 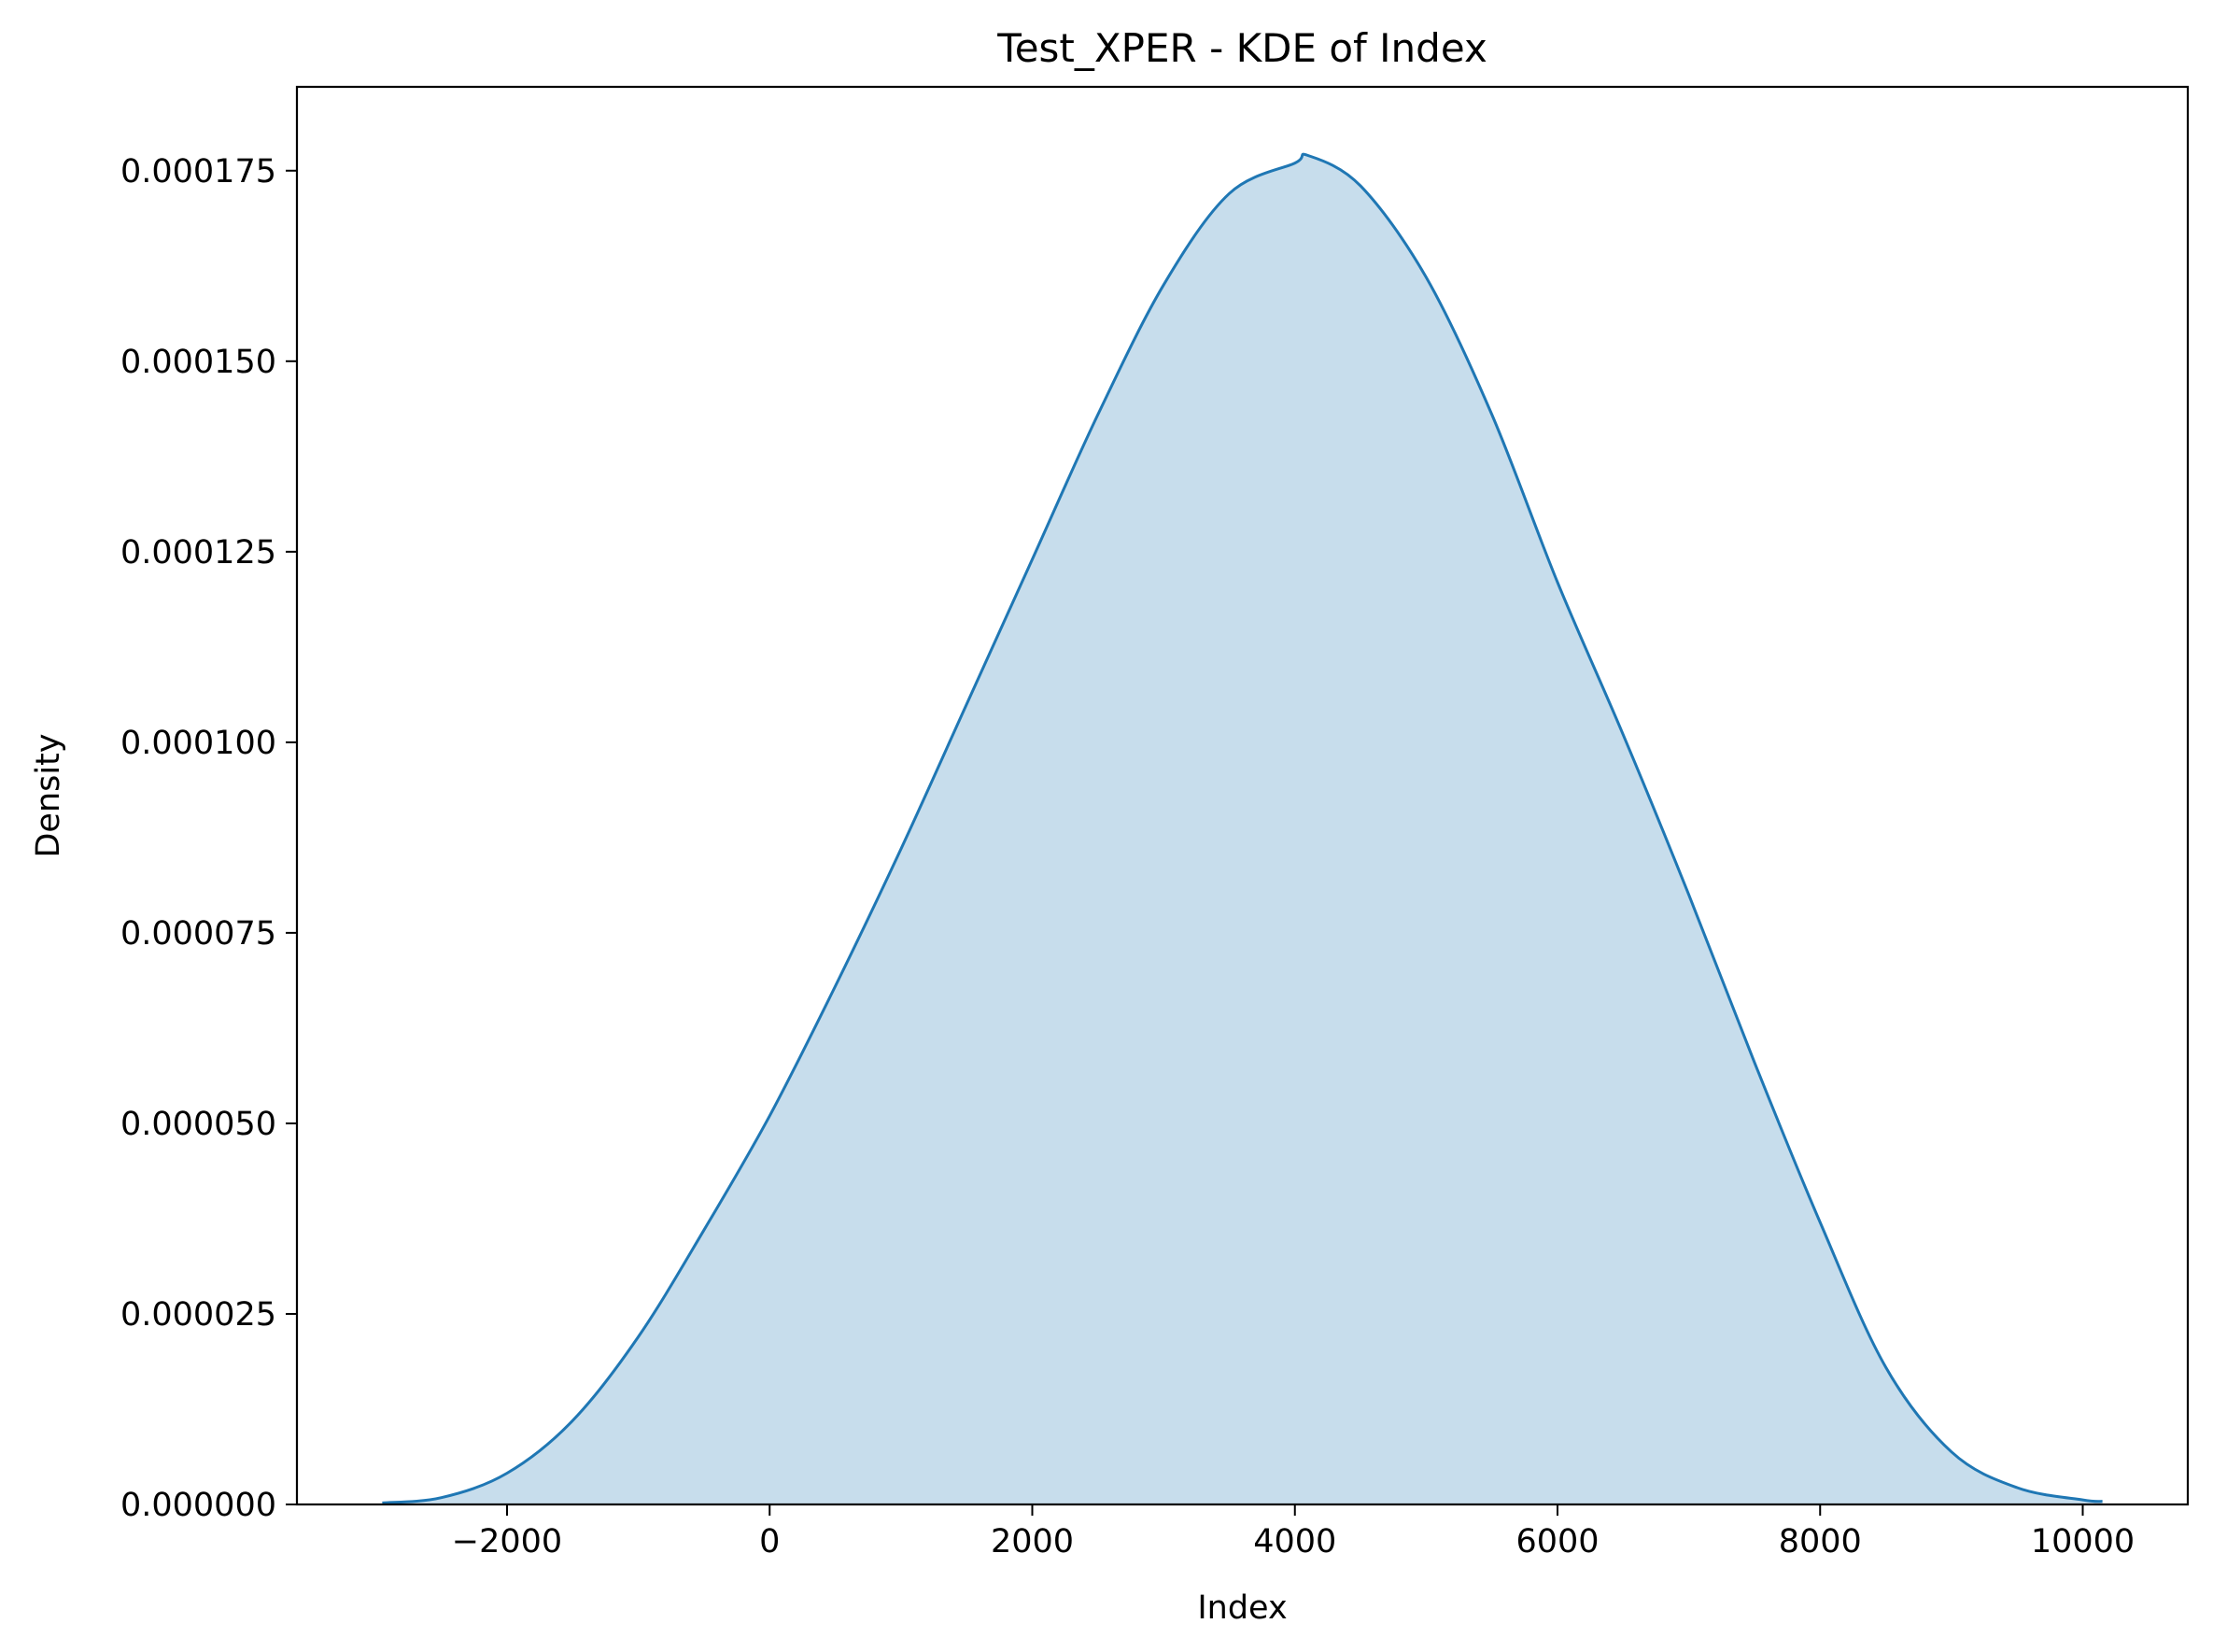 What do you see at coordinates (1557, 1541) in the screenshot?
I see `x-tick-label: 6000` at bounding box center [1557, 1541].